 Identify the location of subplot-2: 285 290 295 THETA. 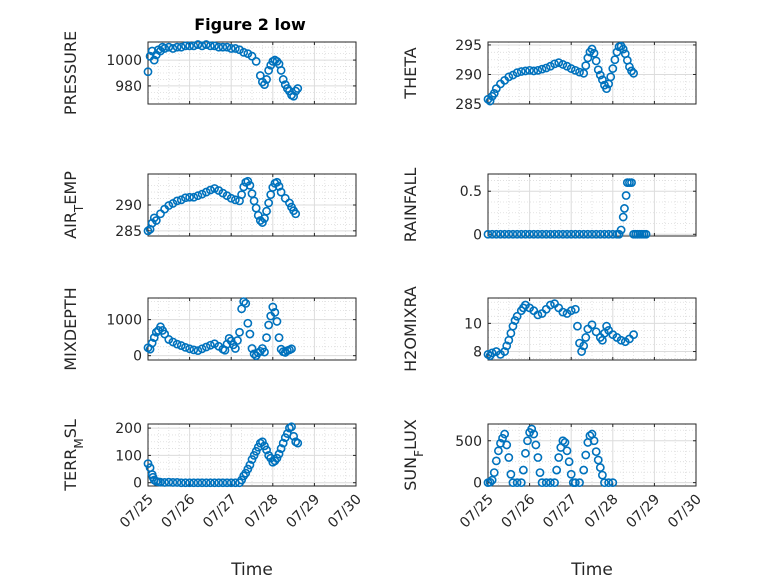
(549, 75).